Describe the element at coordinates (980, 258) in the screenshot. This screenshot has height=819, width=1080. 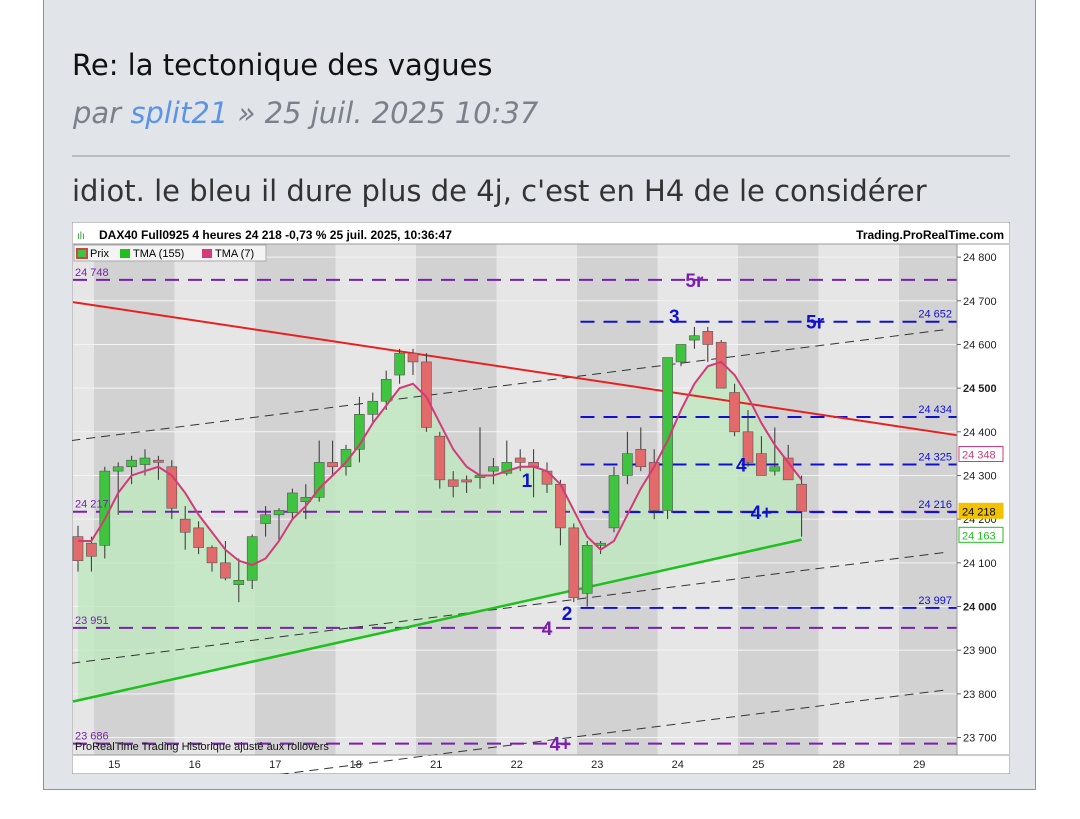
I see `y-tick-label: 24 800` at that location.